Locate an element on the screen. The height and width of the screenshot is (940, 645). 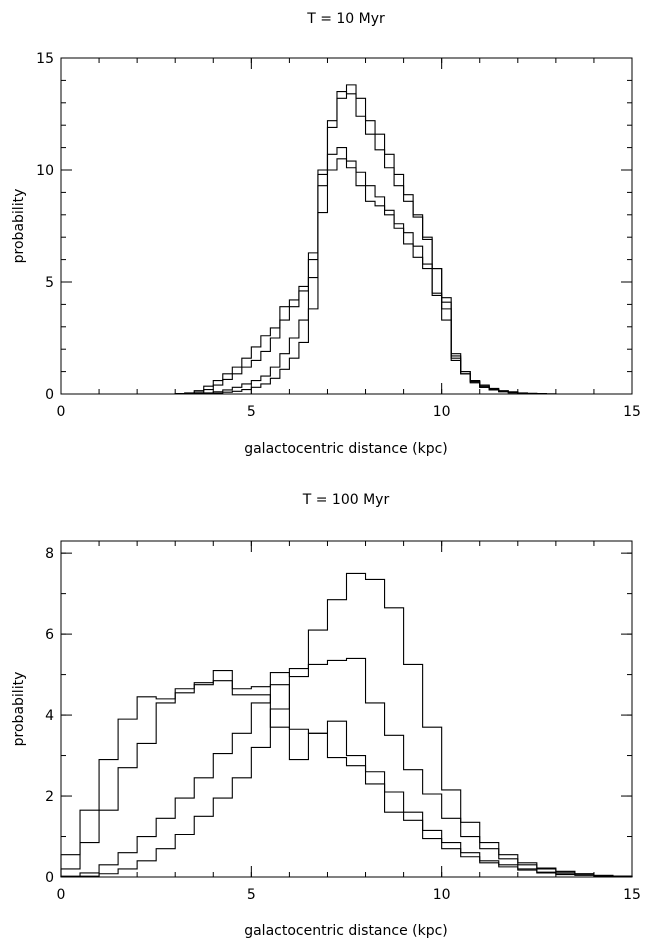
y-tick-label: 2 is located at coordinates (49, 797).